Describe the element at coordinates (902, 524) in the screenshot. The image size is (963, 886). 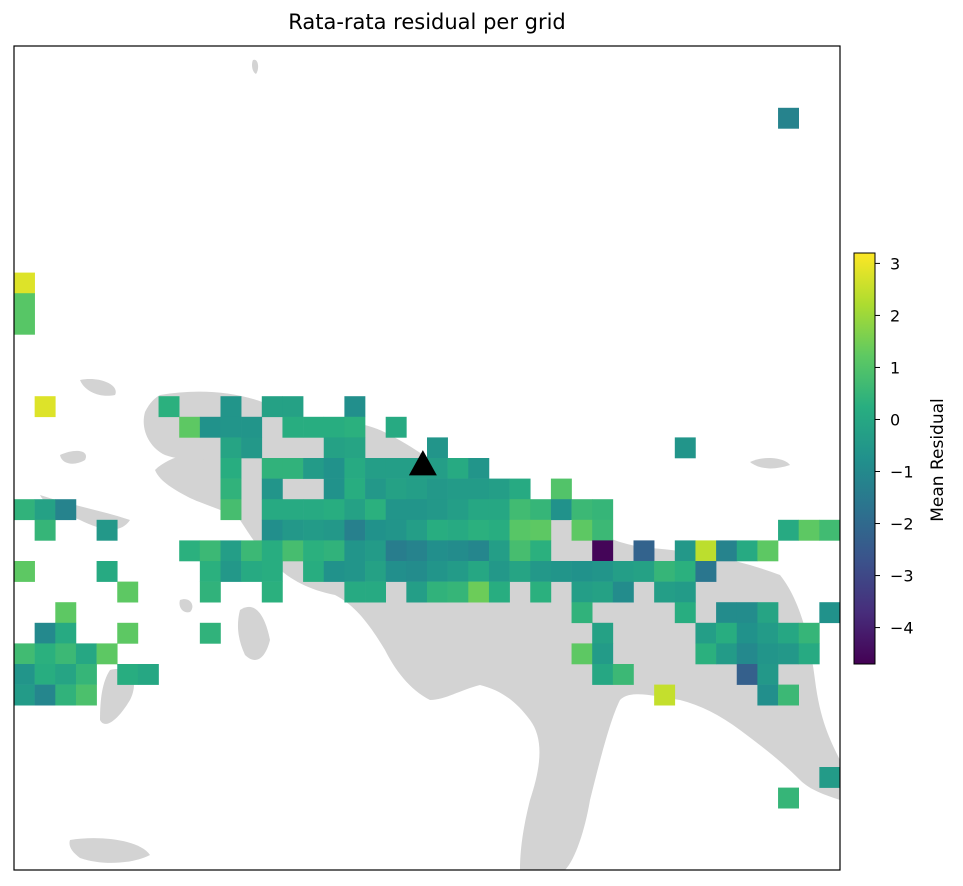
I see `colorbar-tick-label: −2` at that location.